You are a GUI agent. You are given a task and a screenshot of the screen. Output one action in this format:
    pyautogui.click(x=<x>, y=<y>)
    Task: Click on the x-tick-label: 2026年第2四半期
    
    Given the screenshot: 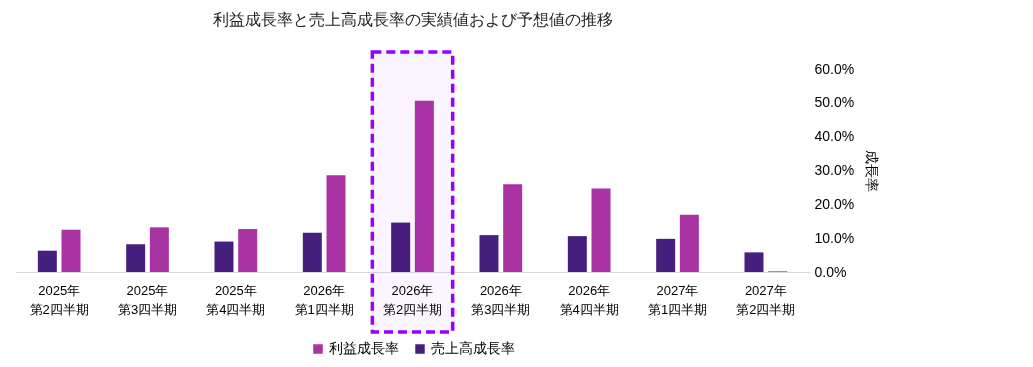 What is the action you would take?
    pyautogui.click(x=412, y=299)
    